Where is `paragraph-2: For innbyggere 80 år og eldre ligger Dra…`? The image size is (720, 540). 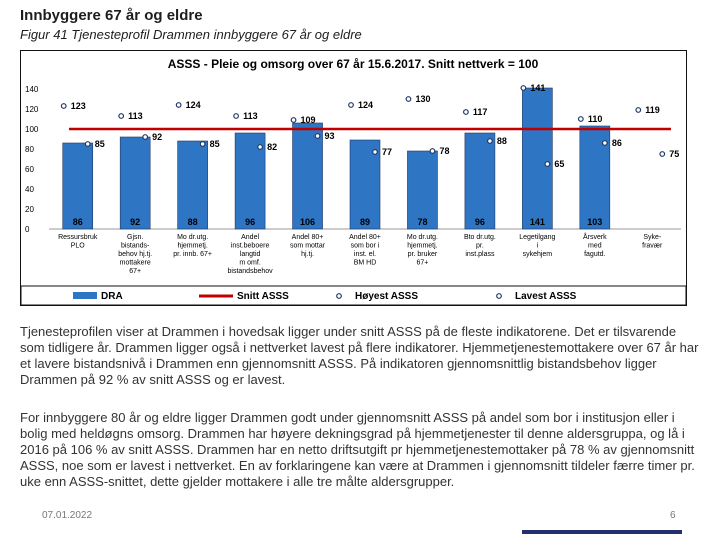 paragraph-2: For innbyggere 80 år og eldre ligger Dra… is located at coordinates (357, 449).